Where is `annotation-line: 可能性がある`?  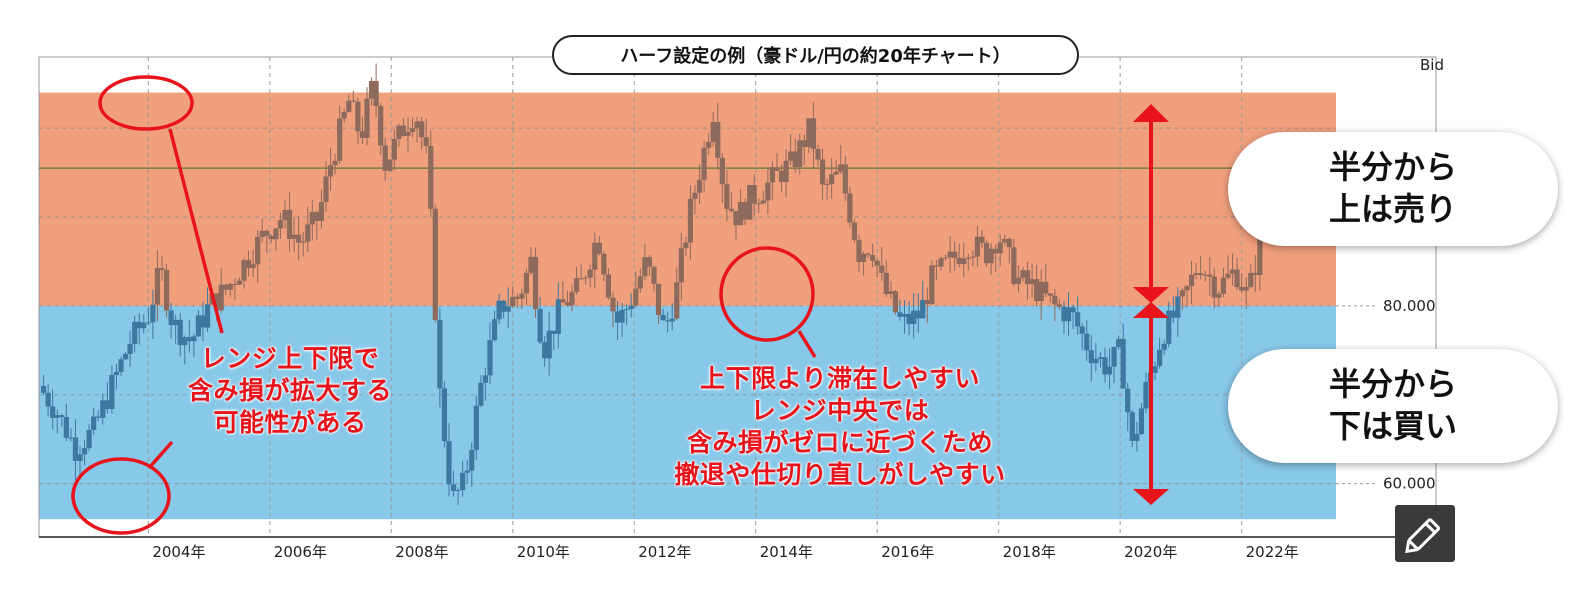
annotation-line: 可能性がある is located at coordinates (290, 422).